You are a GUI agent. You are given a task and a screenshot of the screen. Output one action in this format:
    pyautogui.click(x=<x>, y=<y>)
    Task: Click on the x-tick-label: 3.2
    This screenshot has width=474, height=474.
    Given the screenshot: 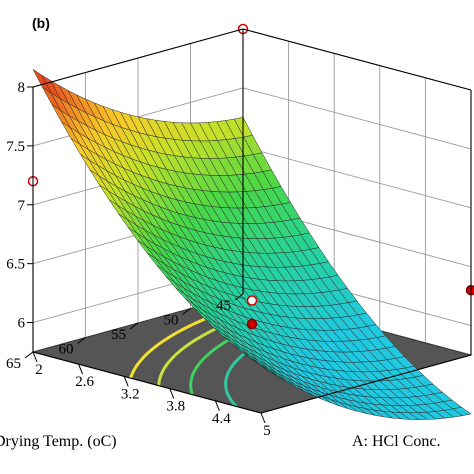 What is the action you would take?
    pyautogui.click(x=130, y=394)
    